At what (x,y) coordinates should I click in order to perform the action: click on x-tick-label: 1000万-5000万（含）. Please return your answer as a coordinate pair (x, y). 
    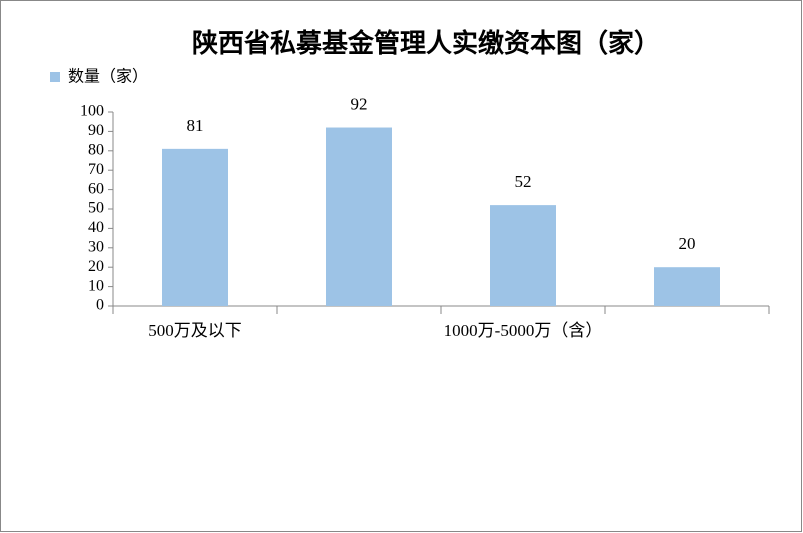
    Looking at the image, I should click on (523, 330).